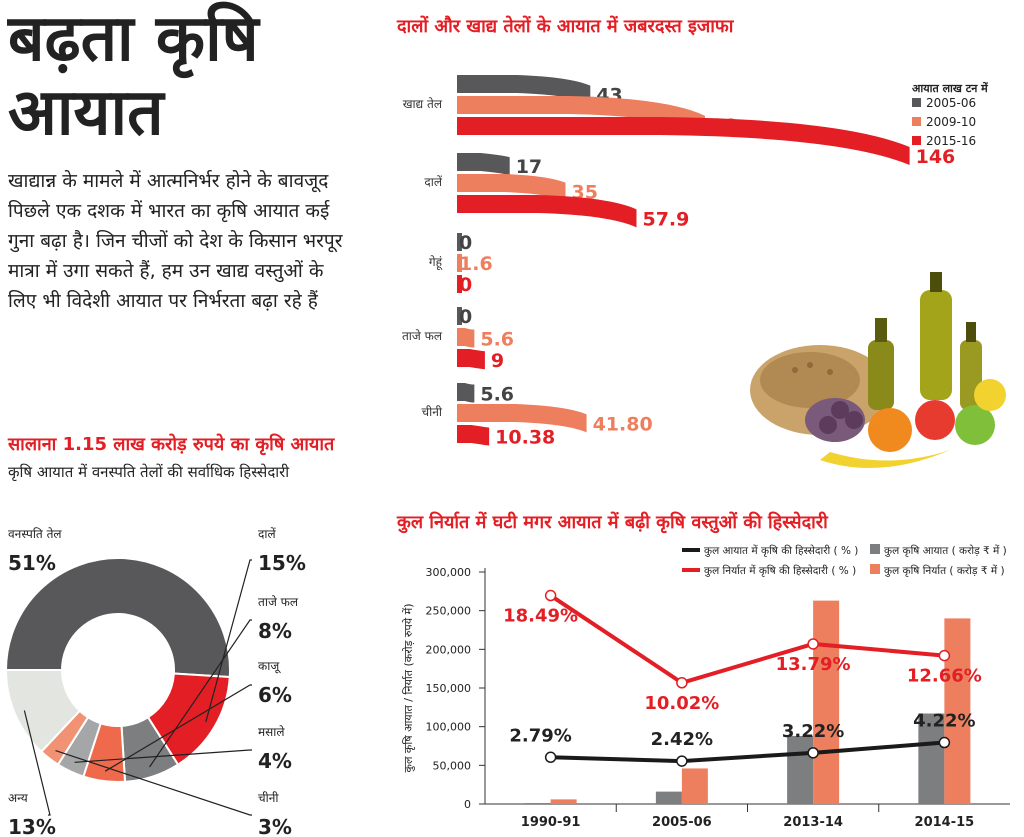 The height and width of the screenshot is (837, 1024). I want to click on slice-label: ताजे फल, so click(278, 602).